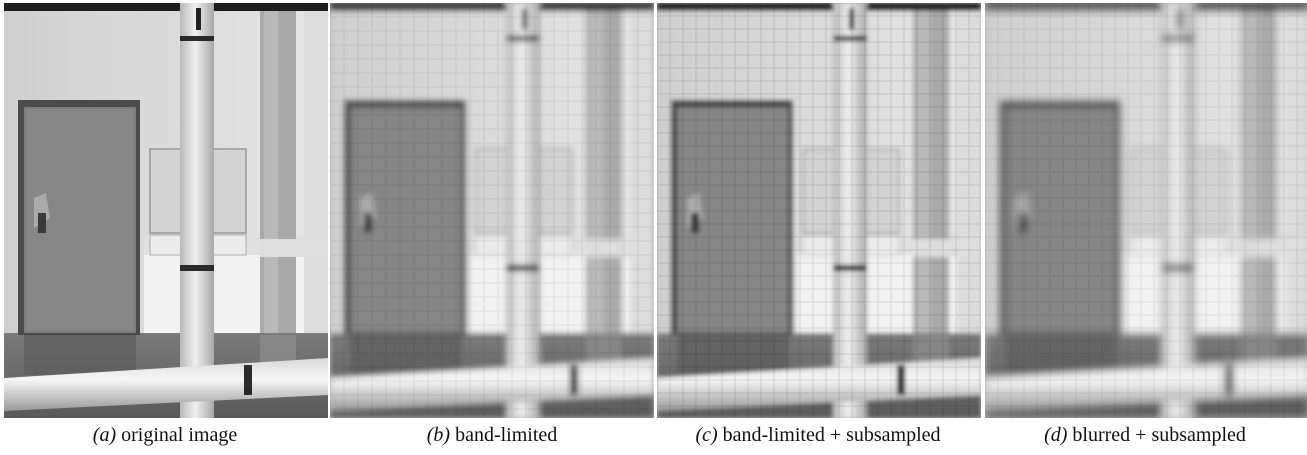  I want to click on caption-label: (d), so click(1056, 435).